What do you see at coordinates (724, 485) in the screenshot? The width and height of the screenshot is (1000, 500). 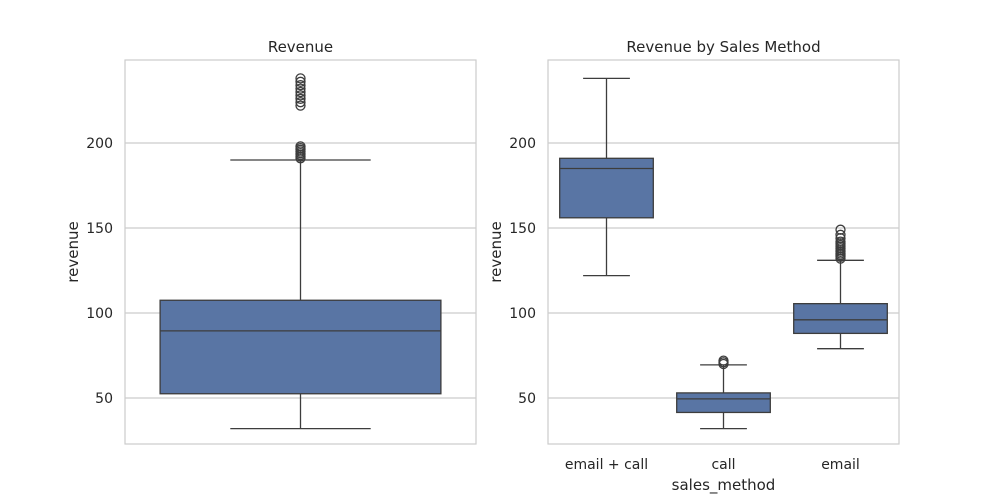 I see `x-axis-label: sales_method` at bounding box center [724, 485].